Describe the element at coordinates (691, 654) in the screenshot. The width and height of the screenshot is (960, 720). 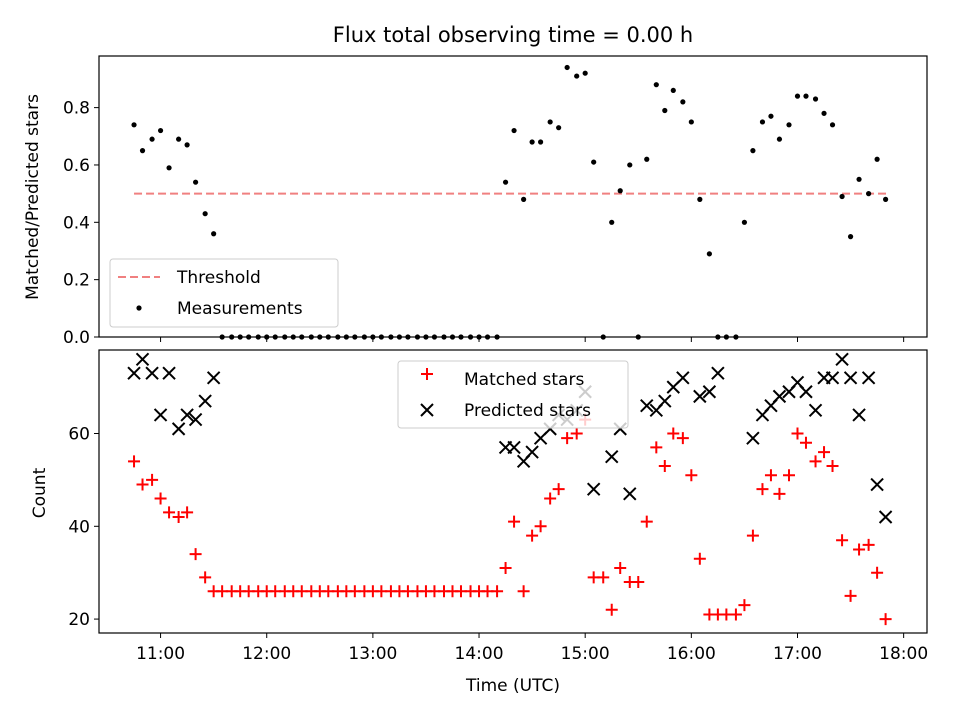
I see `x-tick-label: 16:00` at that location.